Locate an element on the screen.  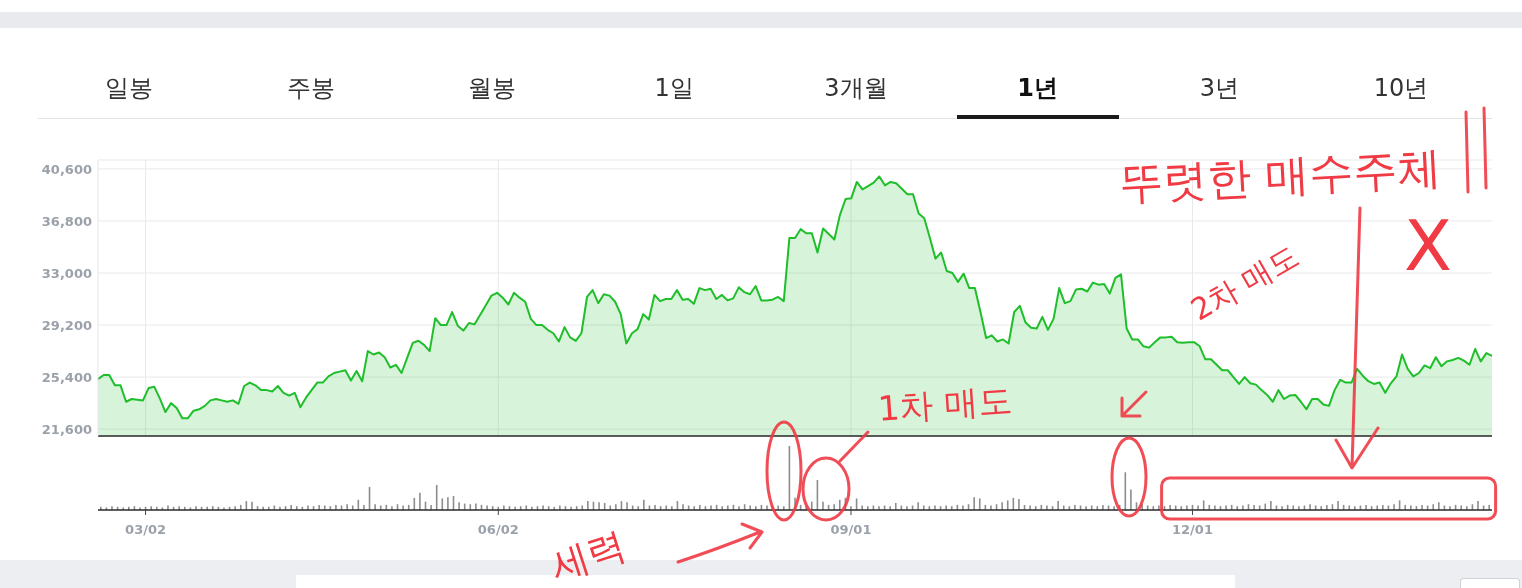
text: 3년 is located at coordinates (1219, 88).